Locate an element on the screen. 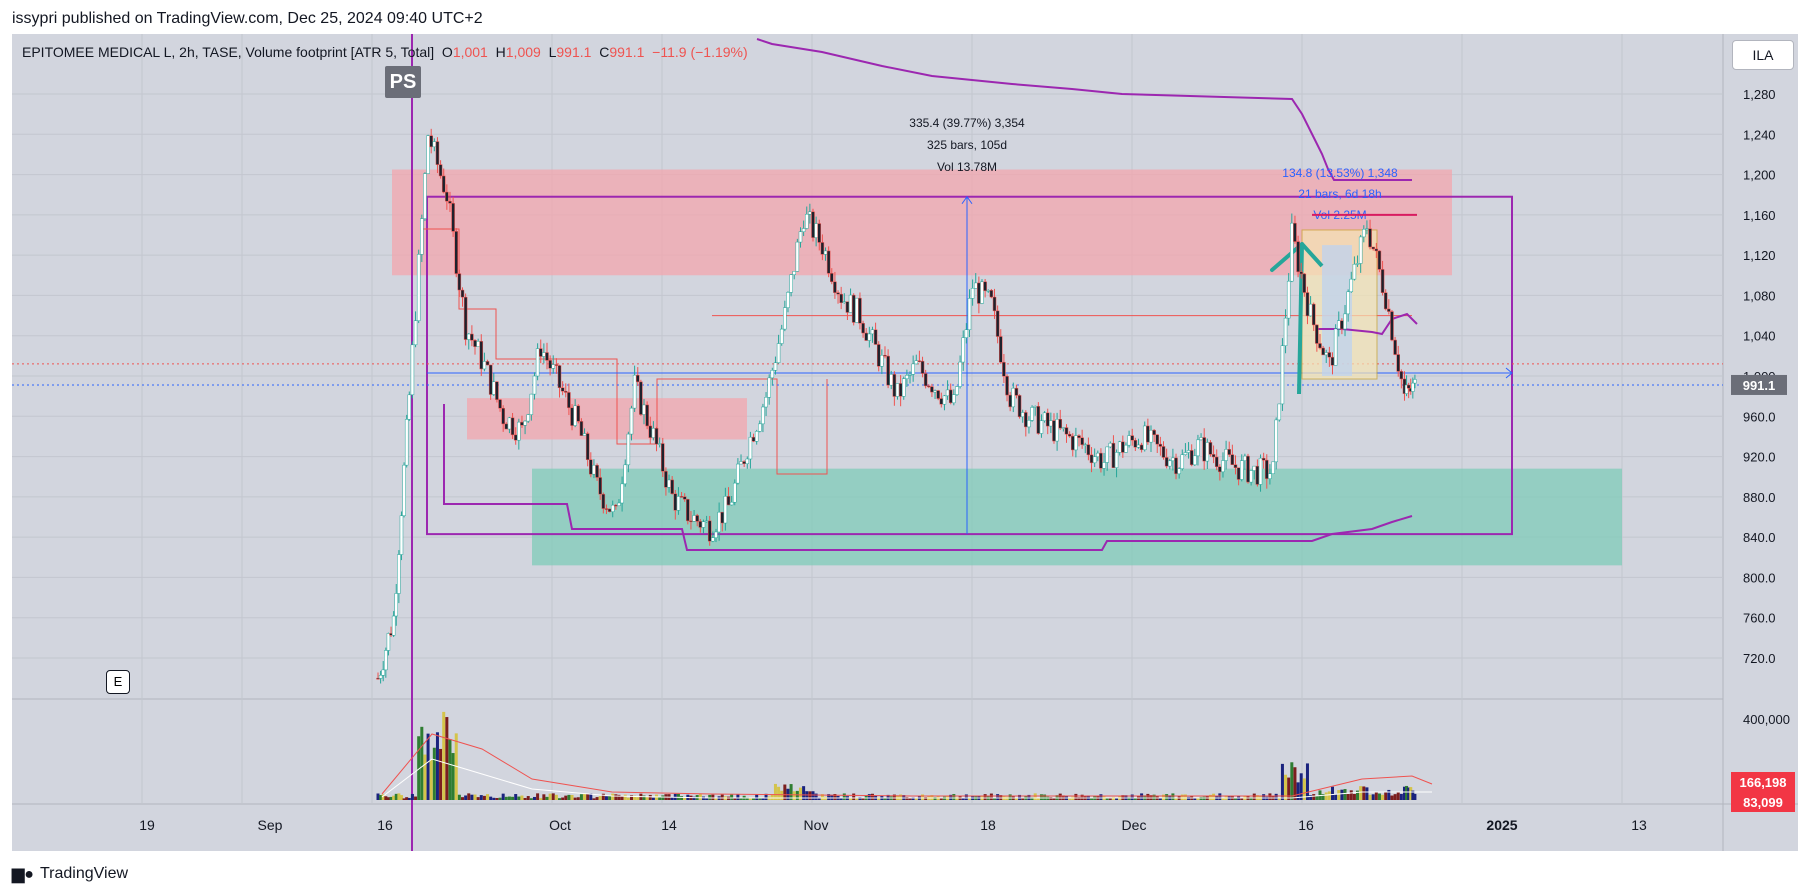  ps-badge: PS is located at coordinates (403, 82).